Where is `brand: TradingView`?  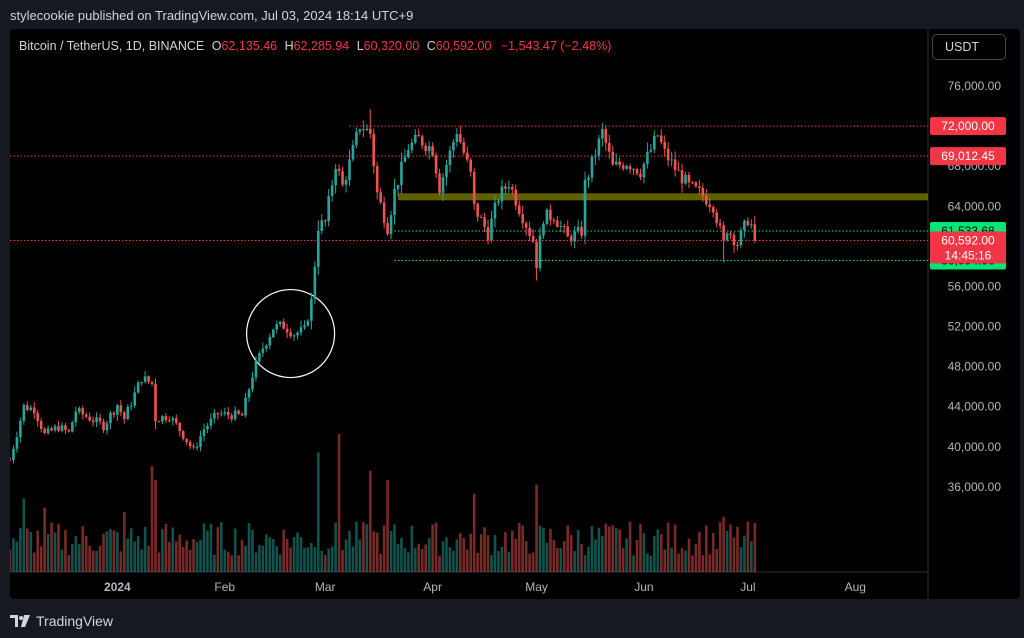
brand: TradingView is located at coordinates (61, 621).